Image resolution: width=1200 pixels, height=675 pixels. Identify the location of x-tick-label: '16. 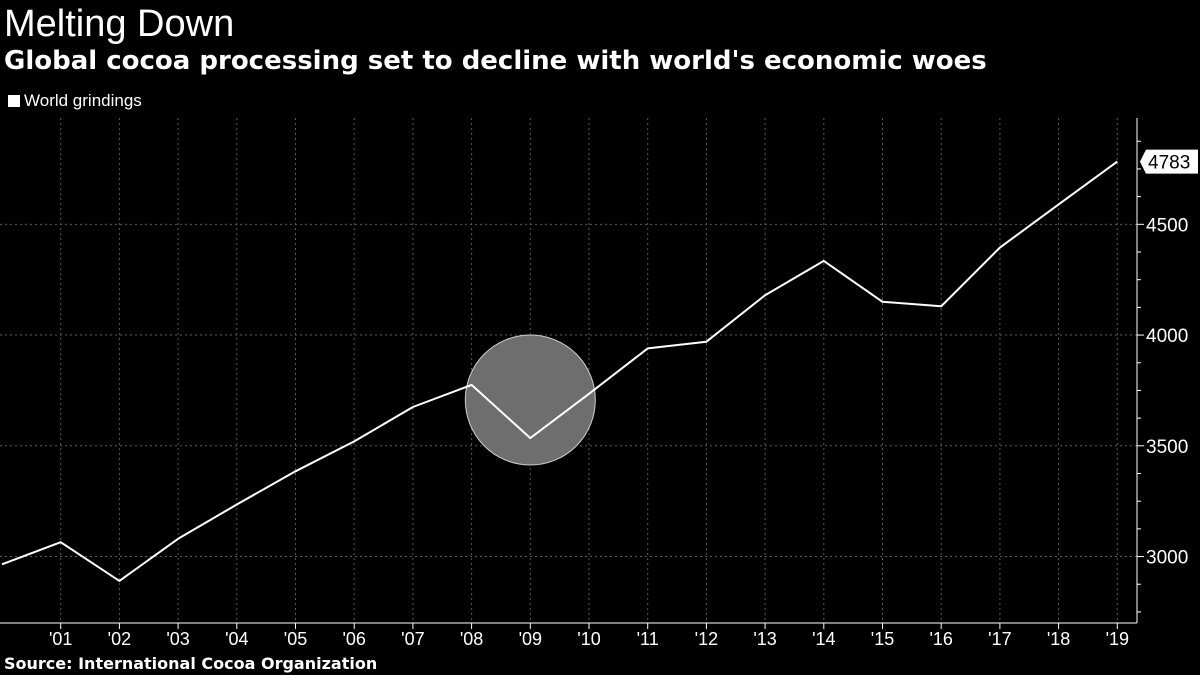
(940, 639).